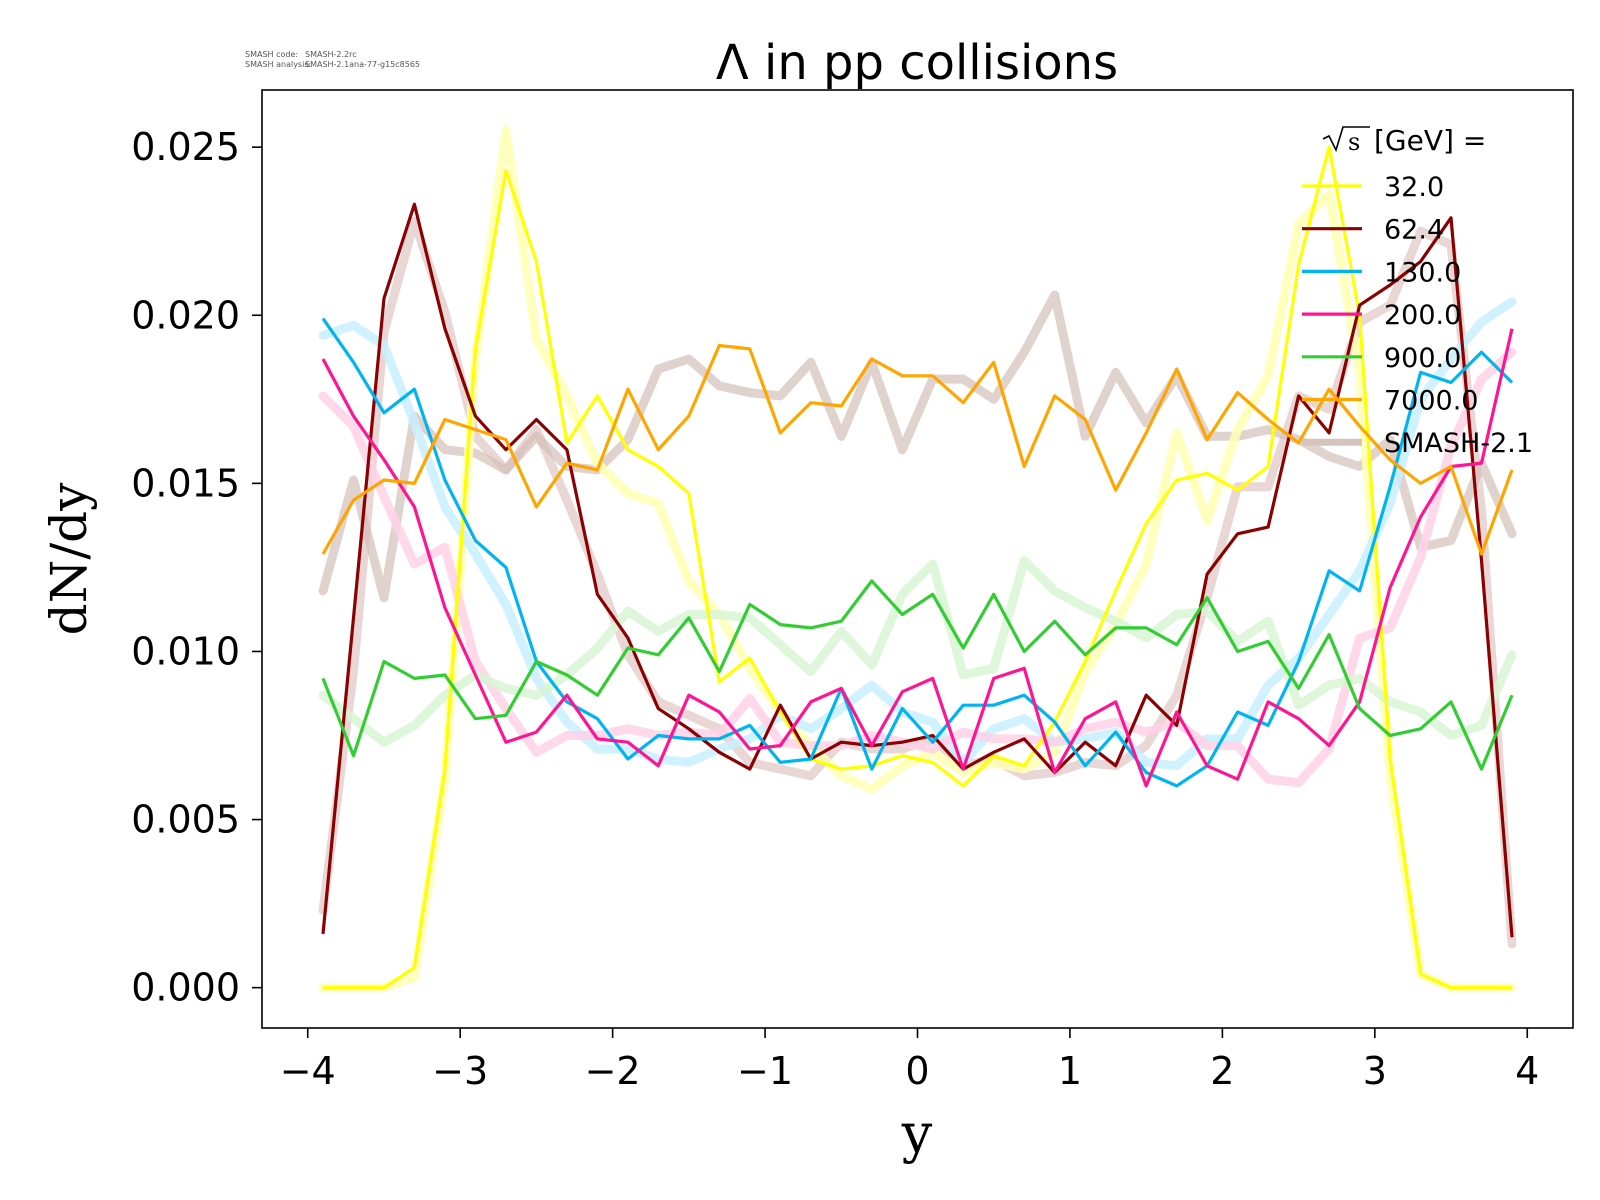 The height and width of the screenshot is (1200, 1600). What do you see at coordinates (278, 64) in the screenshot?
I see `watermark-analysis-label: SMASH analysis:` at bounding box center [278, 64].